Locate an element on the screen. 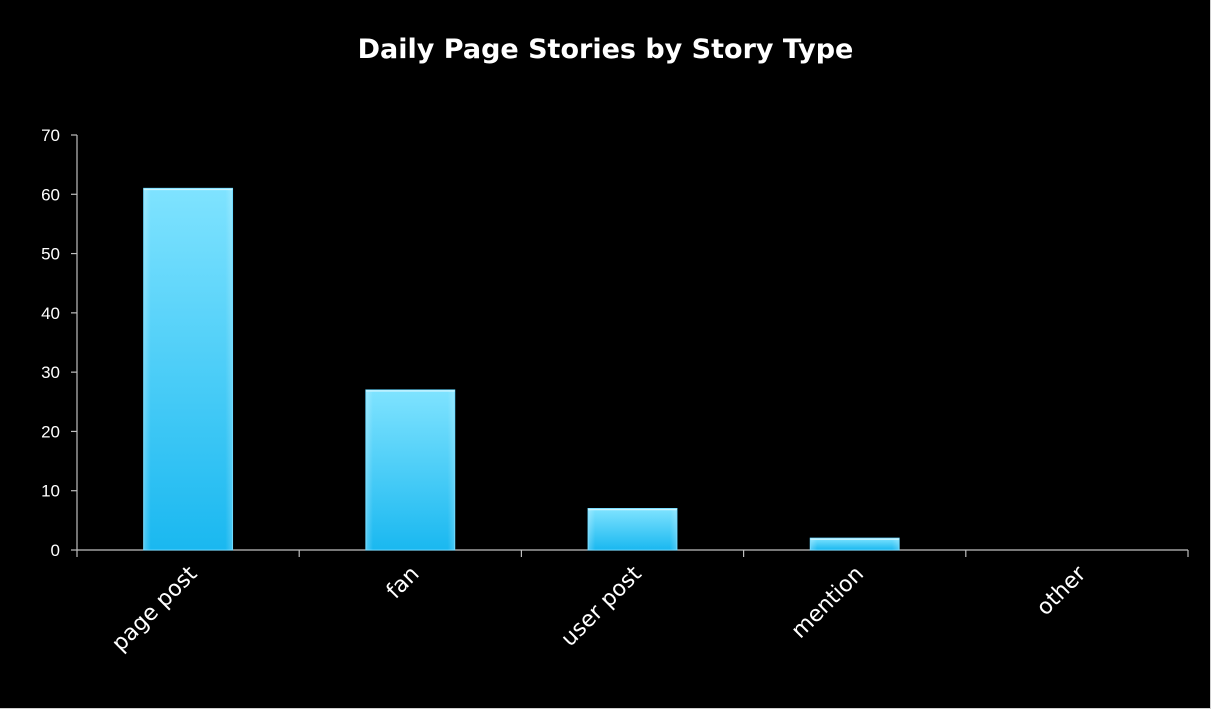  y-tick-label: 70 is located at coordinates (50, 135).